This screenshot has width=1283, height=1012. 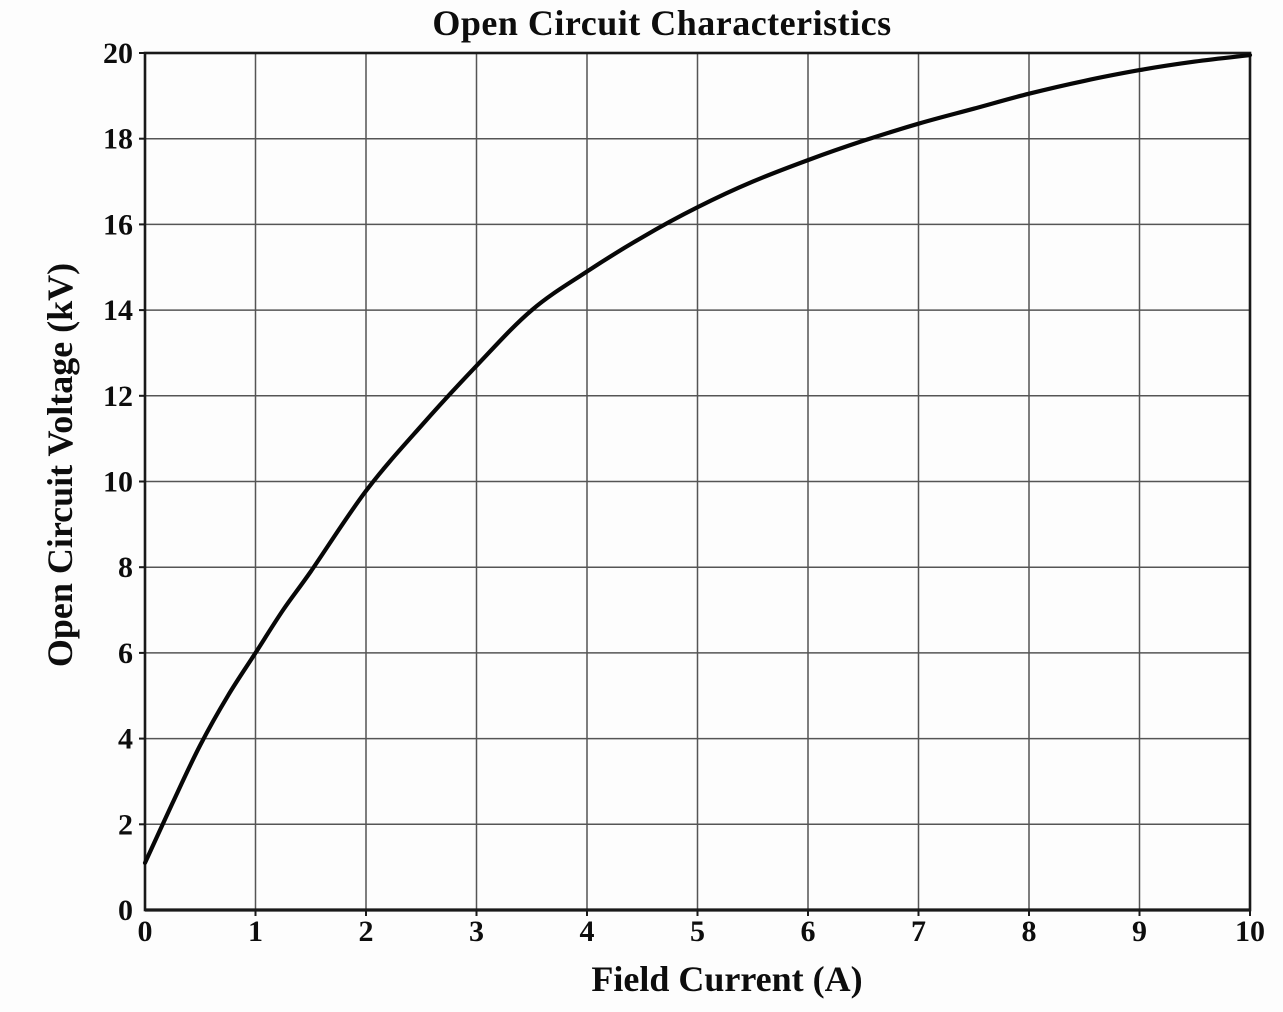 I want to click on y-tick-label: 20, so click(x=118, y=53).